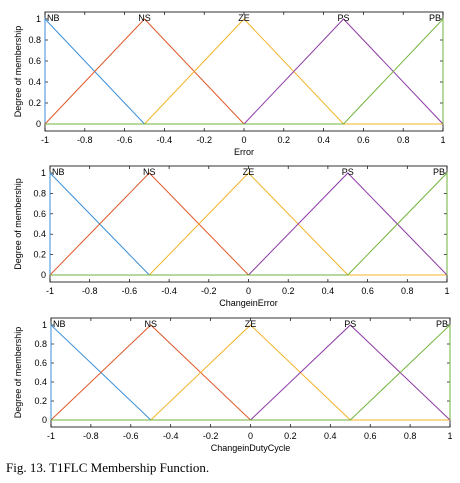  I want to click on x-axis-label: Error, so click(244, 152).